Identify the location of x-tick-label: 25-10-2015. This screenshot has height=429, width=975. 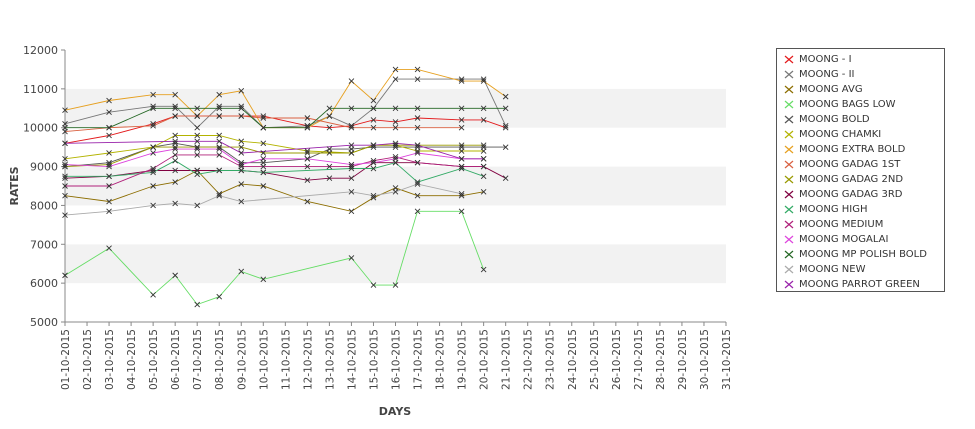
(595, 359).